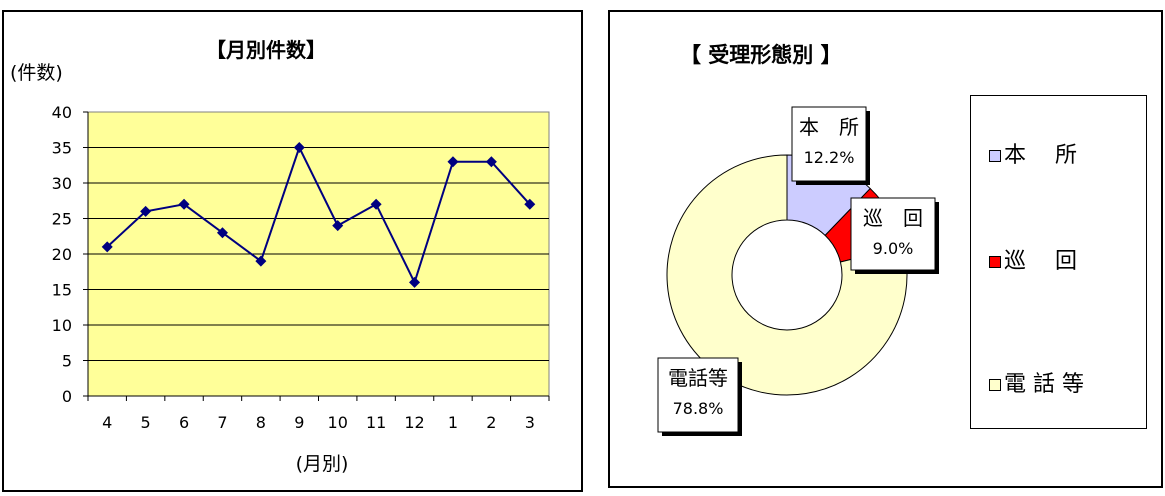  Describe the element at coordinates (1044, 384) in the screenshot. I see `legend-label-denwa: 電 話 等` at that location.